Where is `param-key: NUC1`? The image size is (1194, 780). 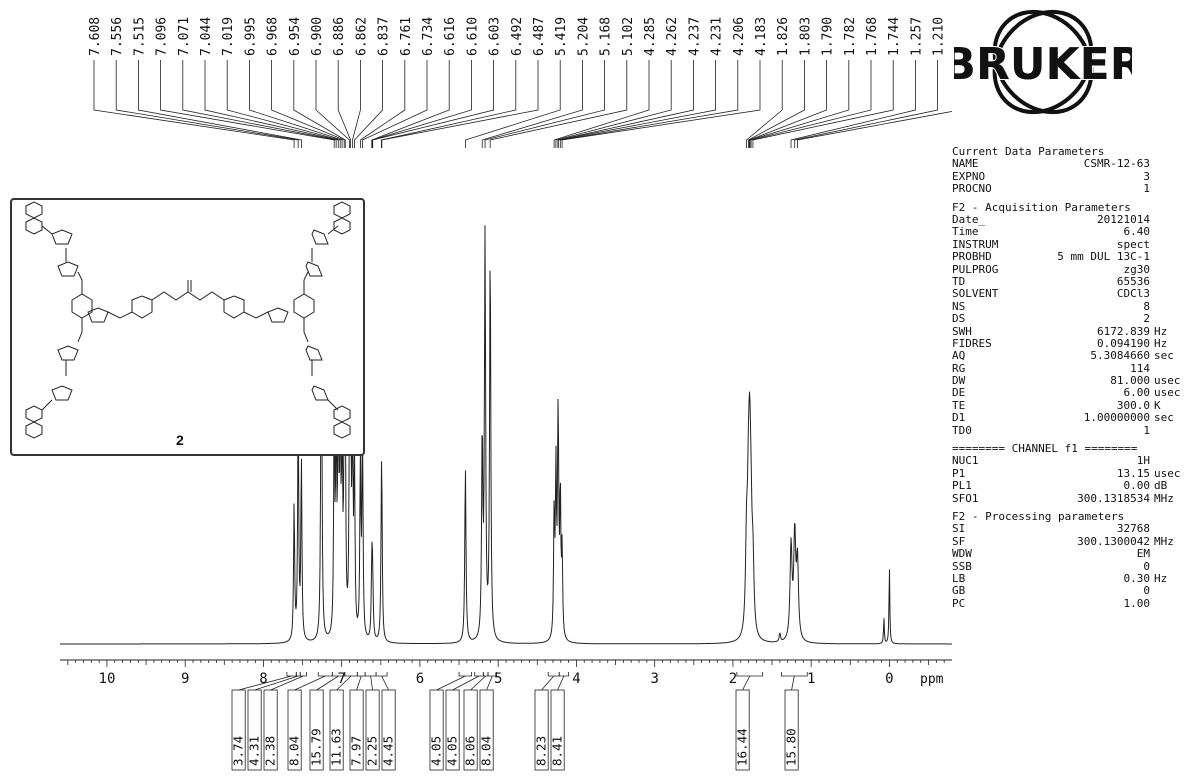 param-key: NUC1 is located at coordinates (965, 461).